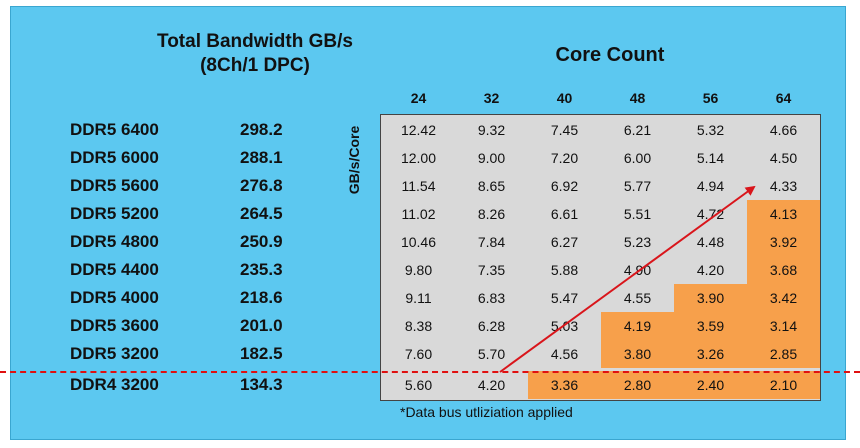 This screenshot has width=860, height=448. I want to click on table-cell: 3.90, so click(710, 298).